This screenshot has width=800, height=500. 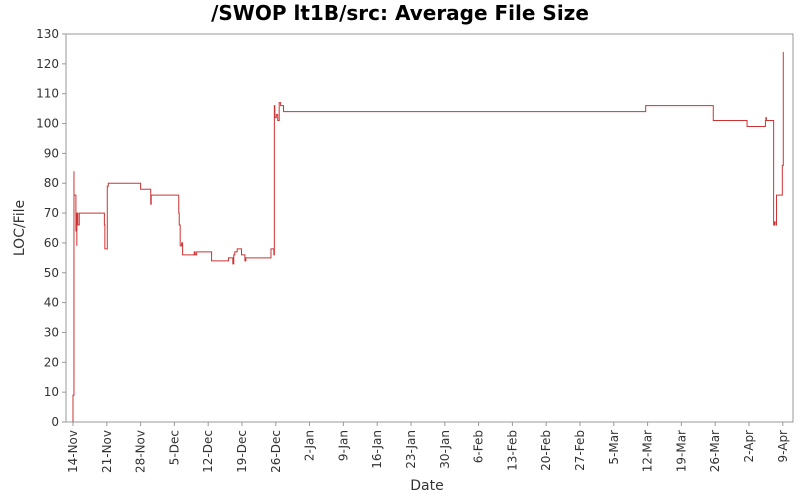 I want to click on y-tick-label: 20, so click(x=51, y=362).